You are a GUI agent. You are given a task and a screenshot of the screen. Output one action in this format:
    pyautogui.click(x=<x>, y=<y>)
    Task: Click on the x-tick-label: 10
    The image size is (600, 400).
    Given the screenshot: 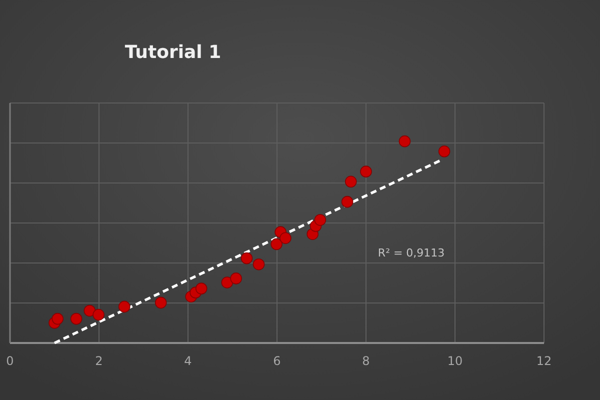 What is the action you would take?
    pyautogui.click(x=455, y=361)
    